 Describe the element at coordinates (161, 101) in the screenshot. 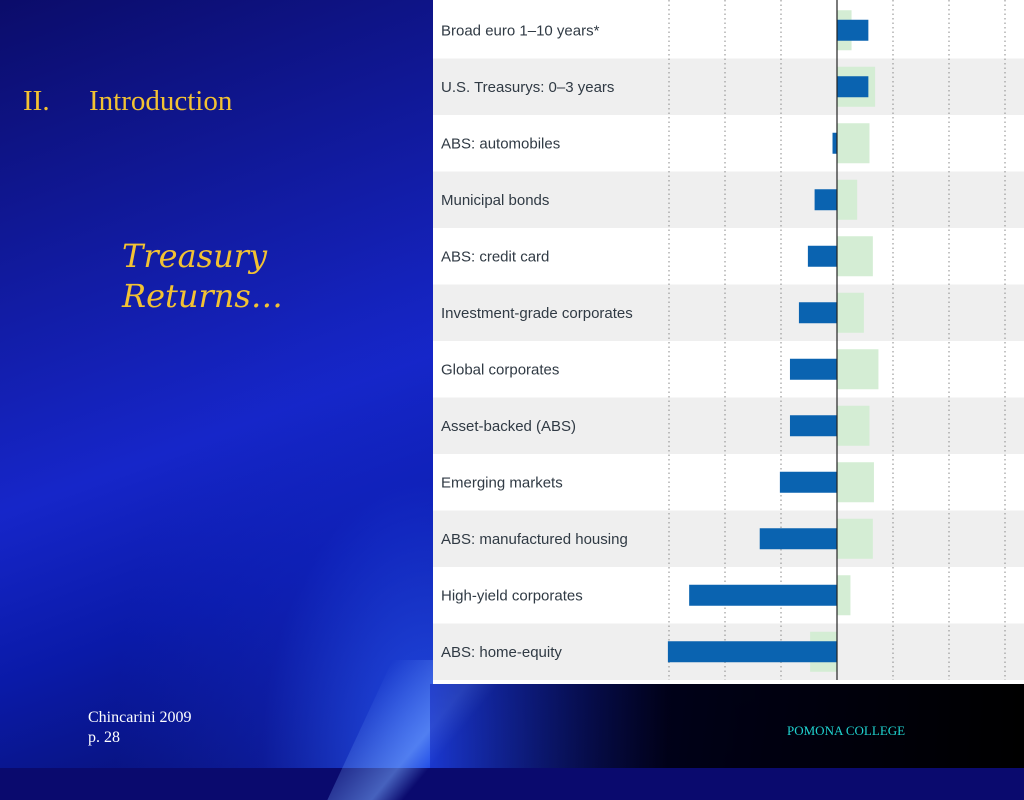

I see `section-title-text: Introduction` at that location.